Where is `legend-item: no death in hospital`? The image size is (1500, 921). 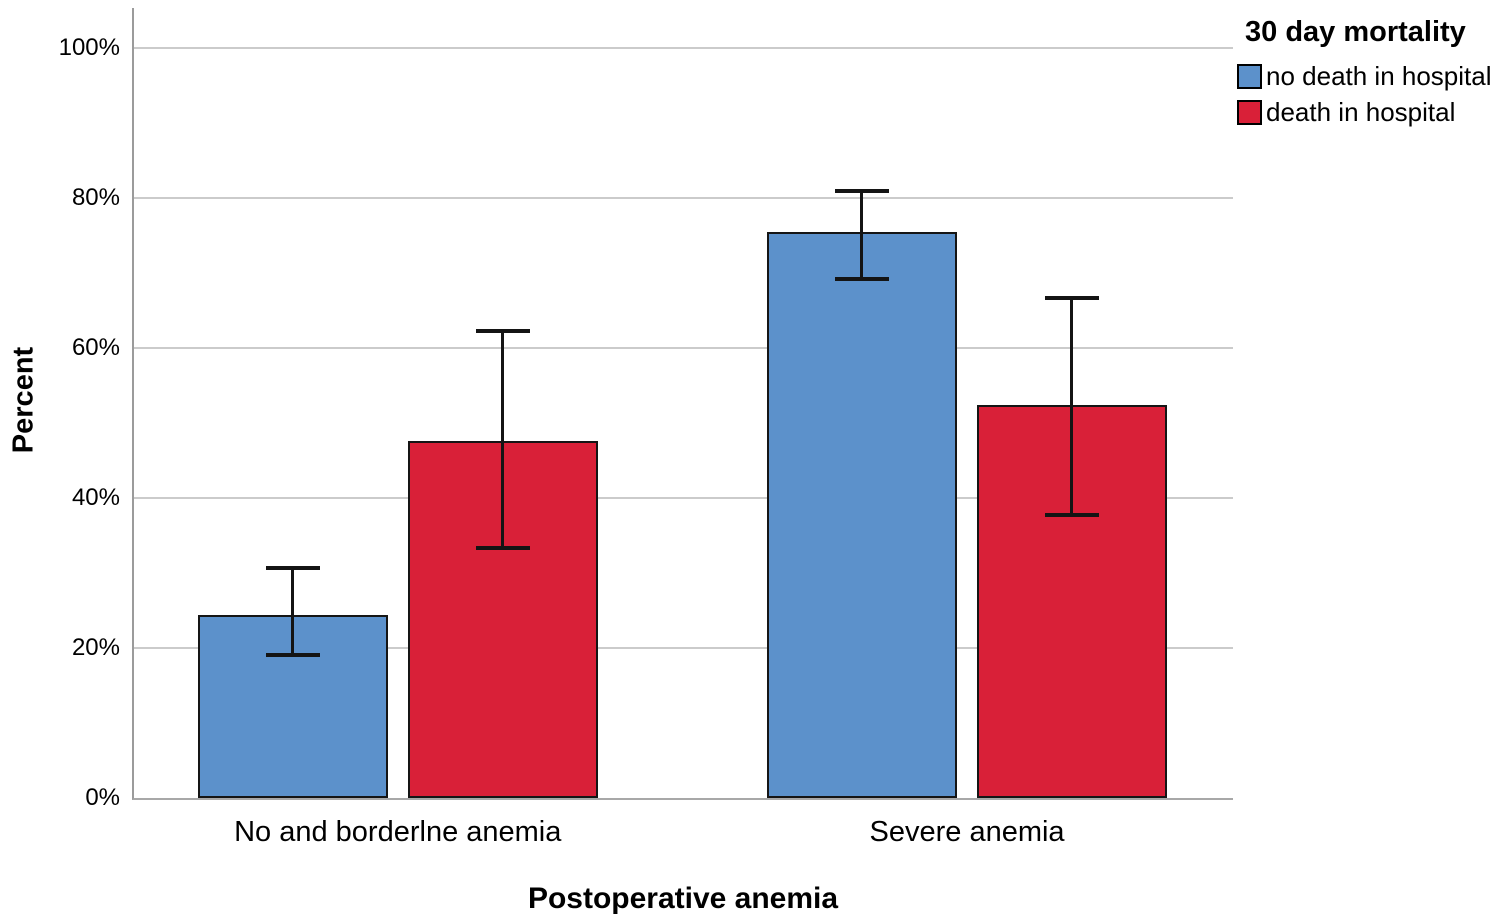 legend-item: no death in hospital is located at coordinates (1364, 76).